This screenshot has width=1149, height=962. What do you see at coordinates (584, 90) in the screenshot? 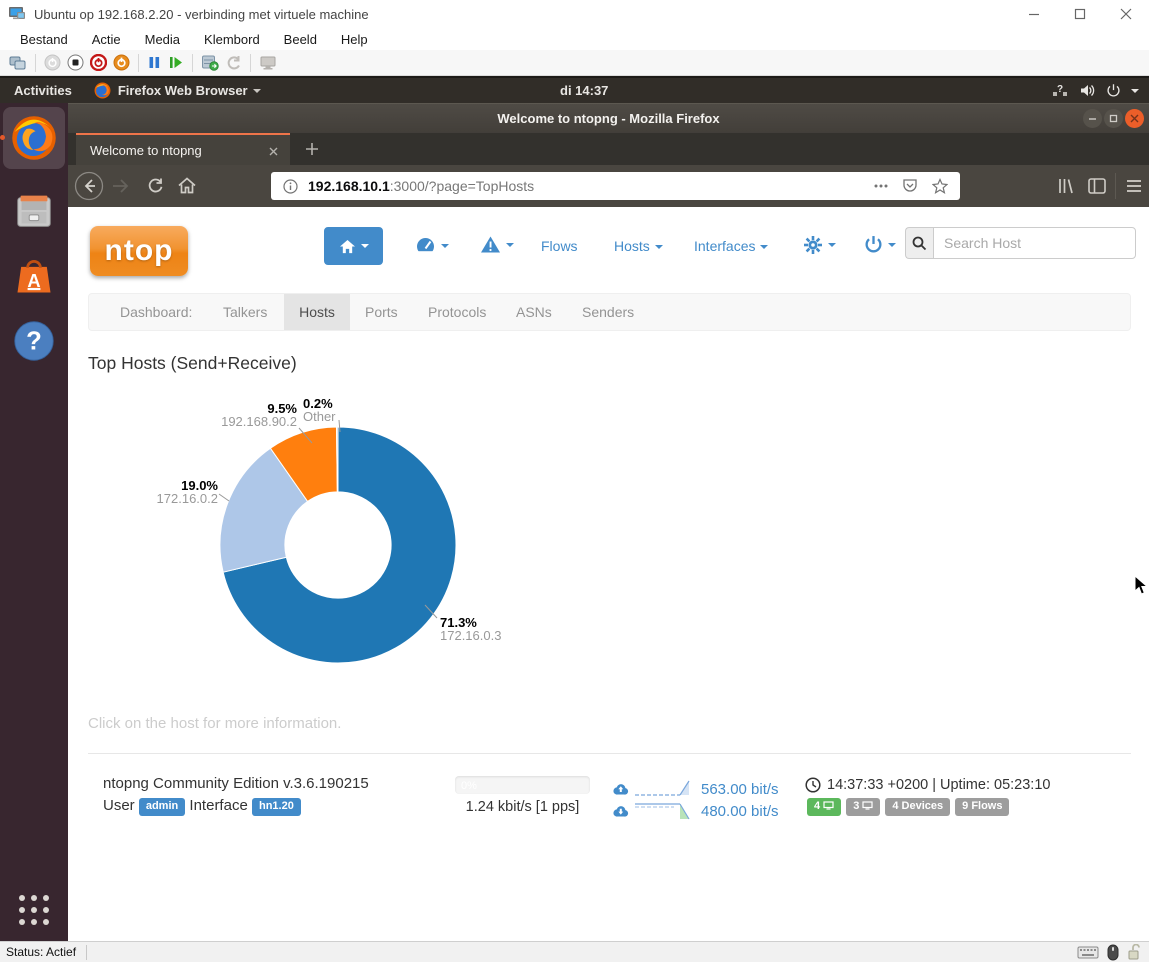
I see `clock: di 14:37` at bounding box center [584, 90].